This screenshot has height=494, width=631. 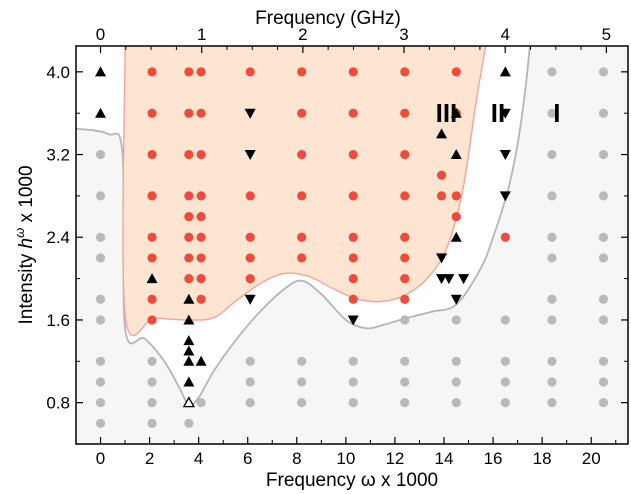 What do you see at coordinates (58, 155) in the screenshot?
I see `y-tick-label: 3.2` at bounding box center [58, 155].